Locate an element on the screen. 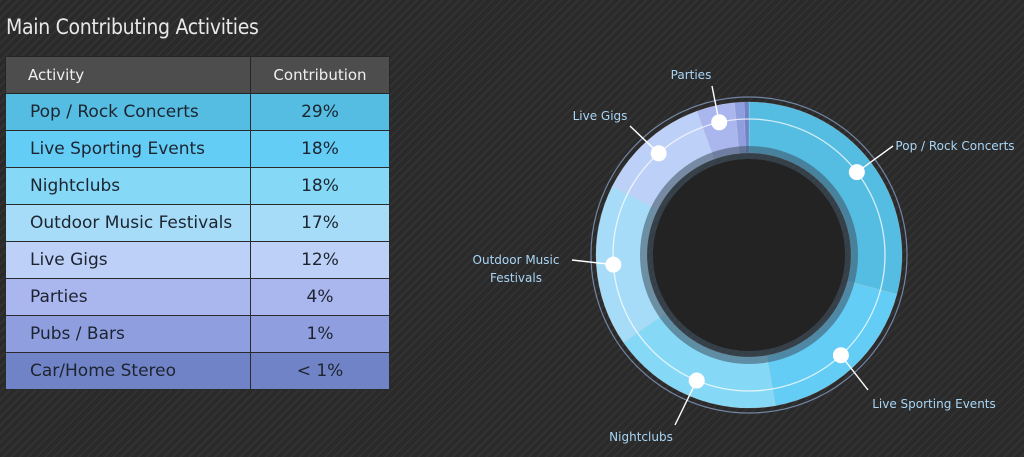 This screenshot has height=457, width=1024. activity-cell: Pubs / Bars is located at coordinates (128, 334).